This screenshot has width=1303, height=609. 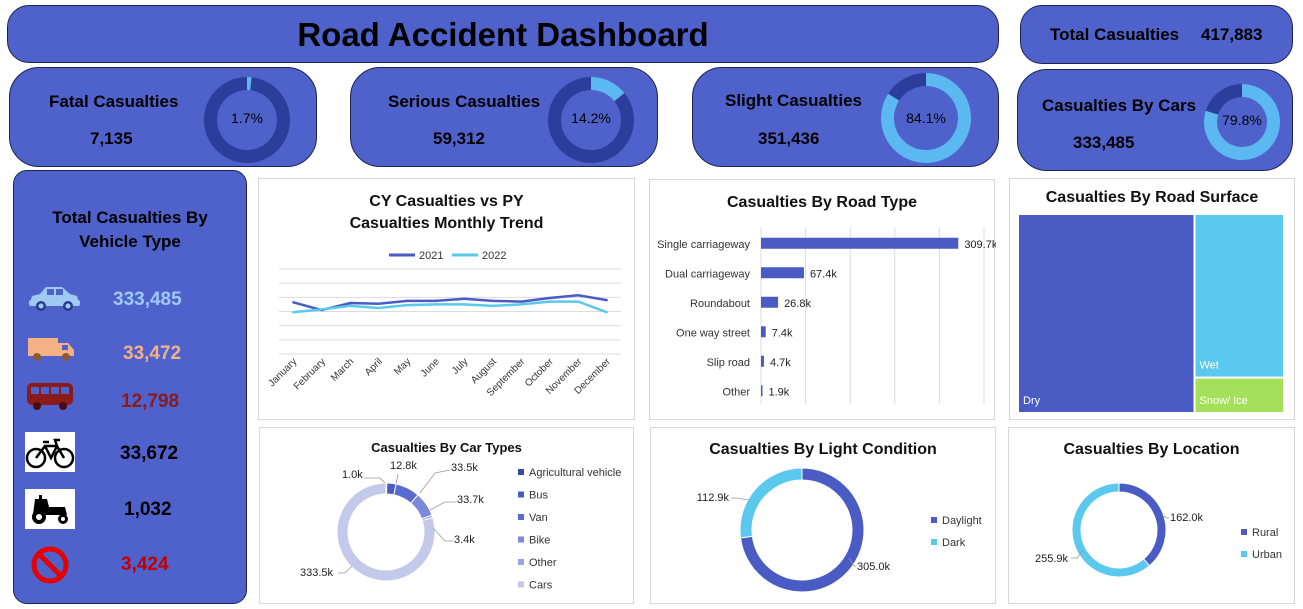 I want to click on data-label: 12.8k, so click(x=403, y=466).